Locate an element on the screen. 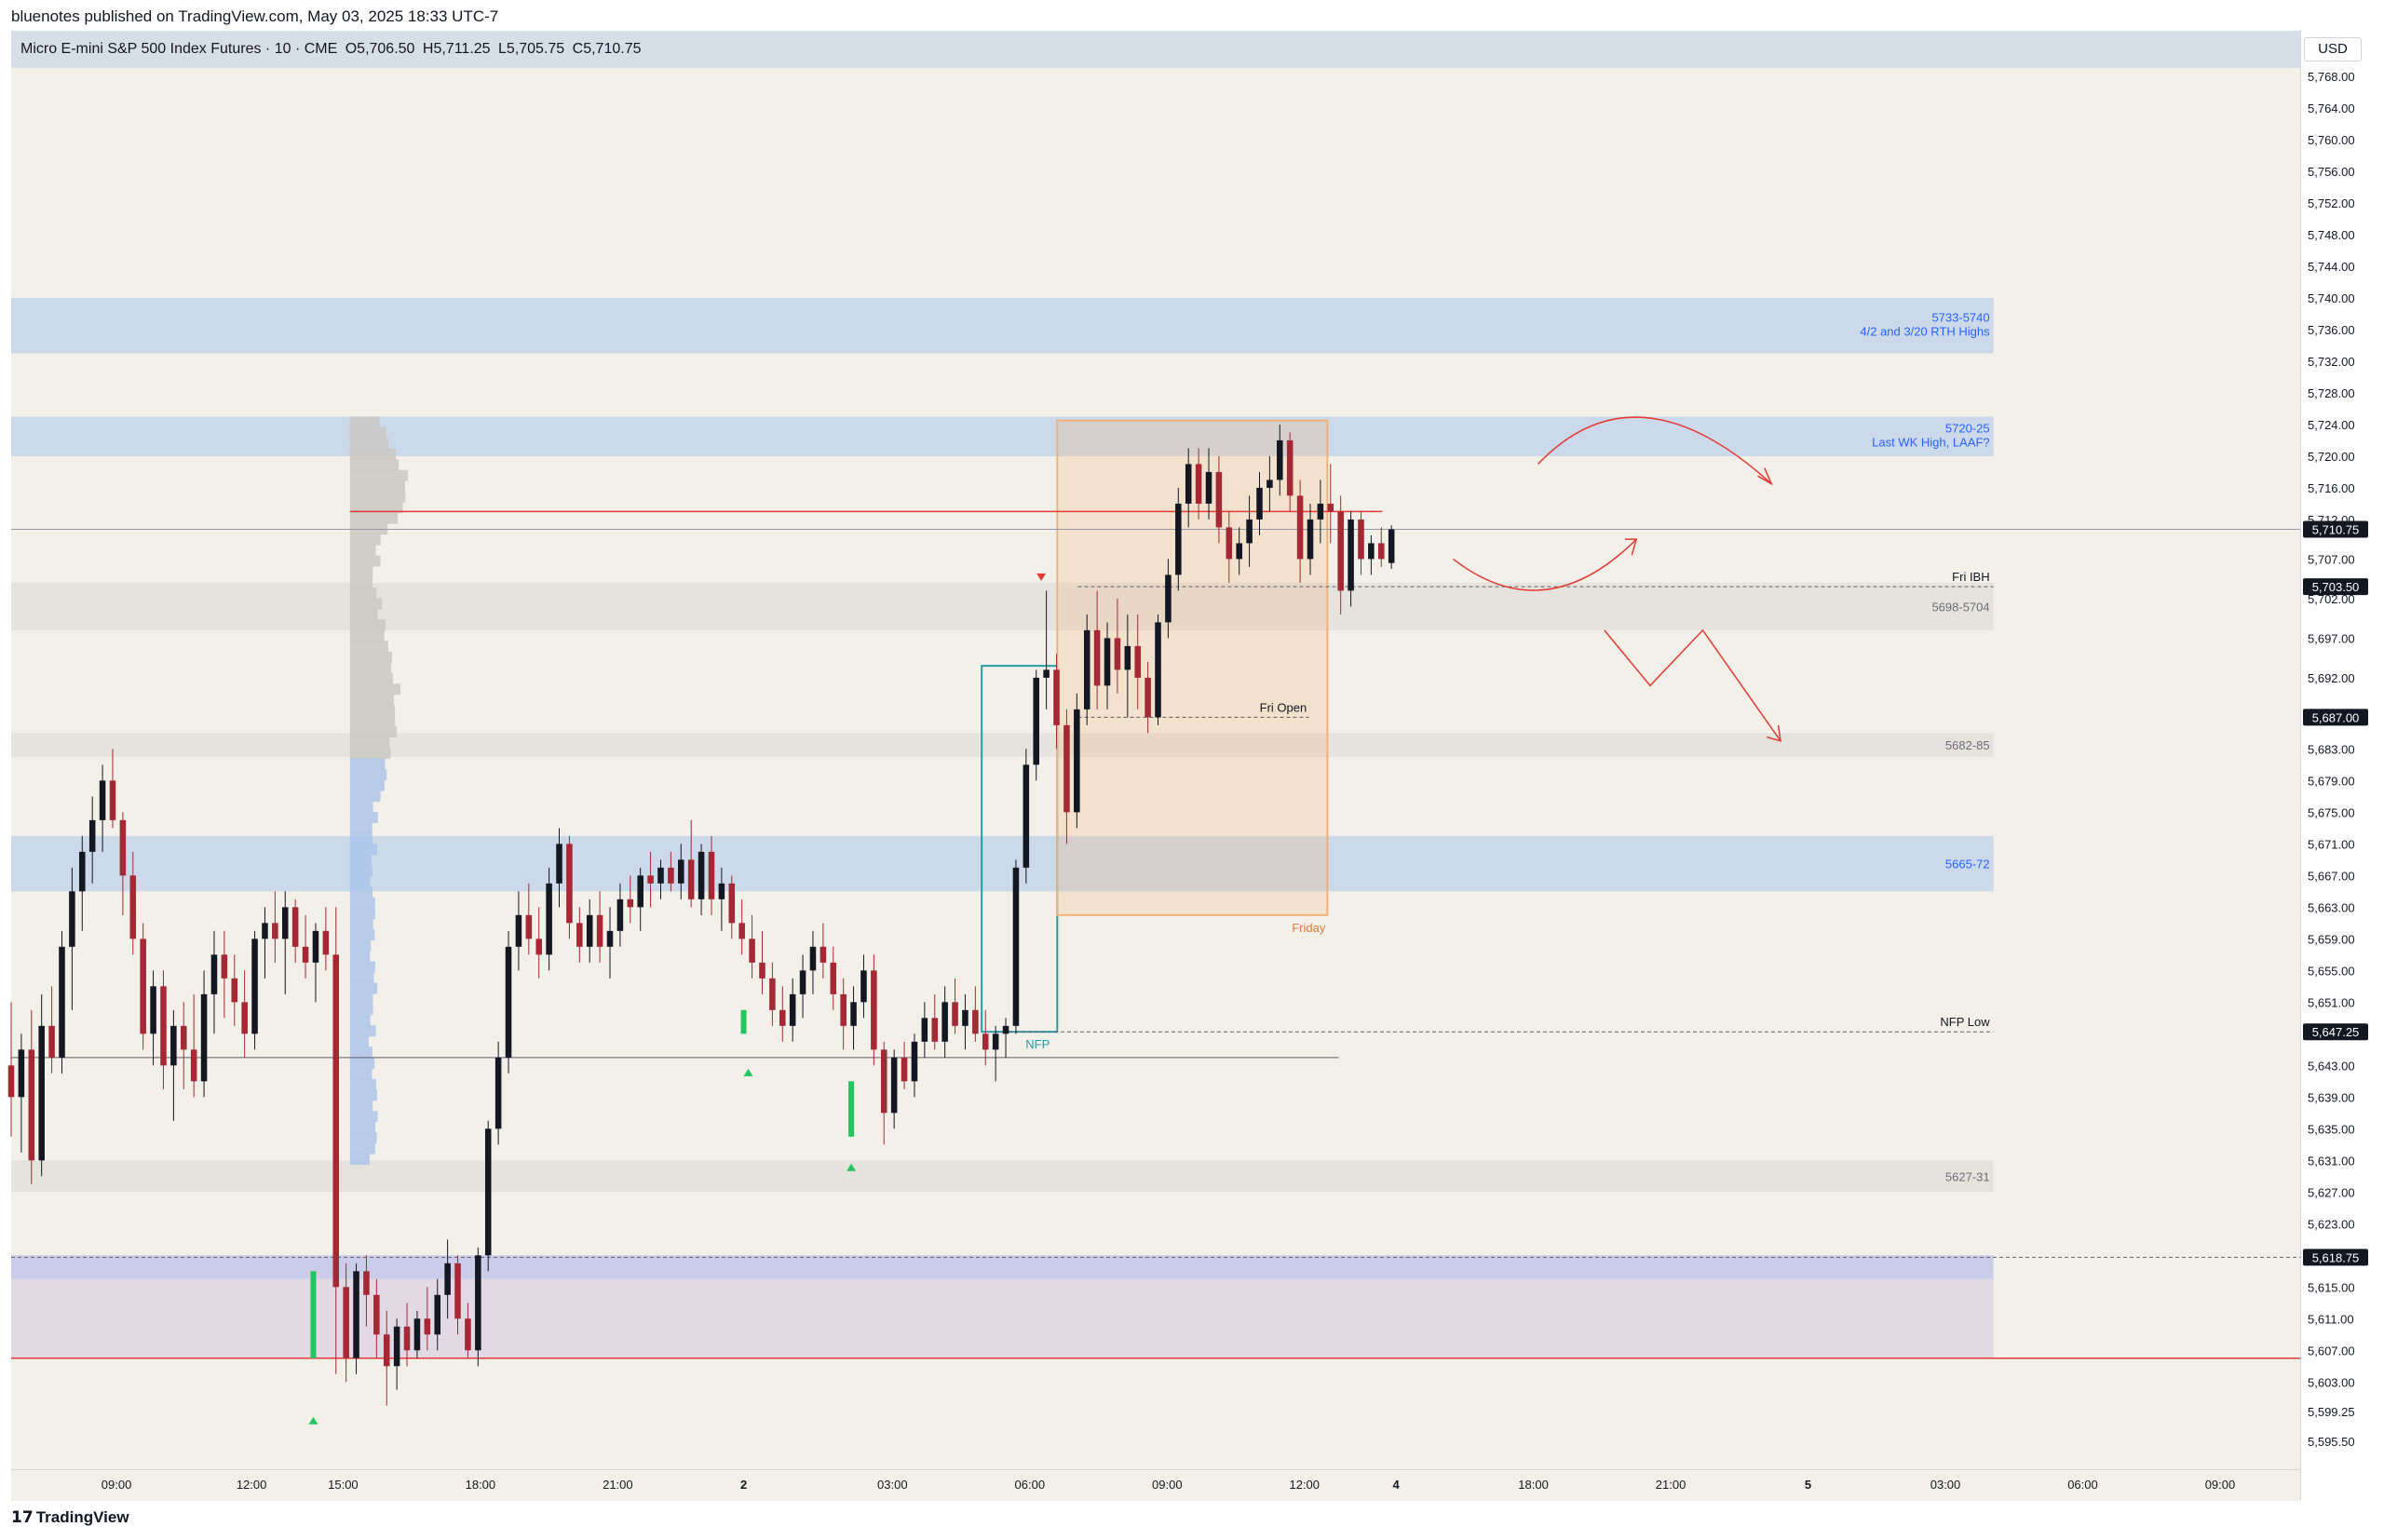  level-label-0: Fri IBH is located at coordinates (1970, 577).